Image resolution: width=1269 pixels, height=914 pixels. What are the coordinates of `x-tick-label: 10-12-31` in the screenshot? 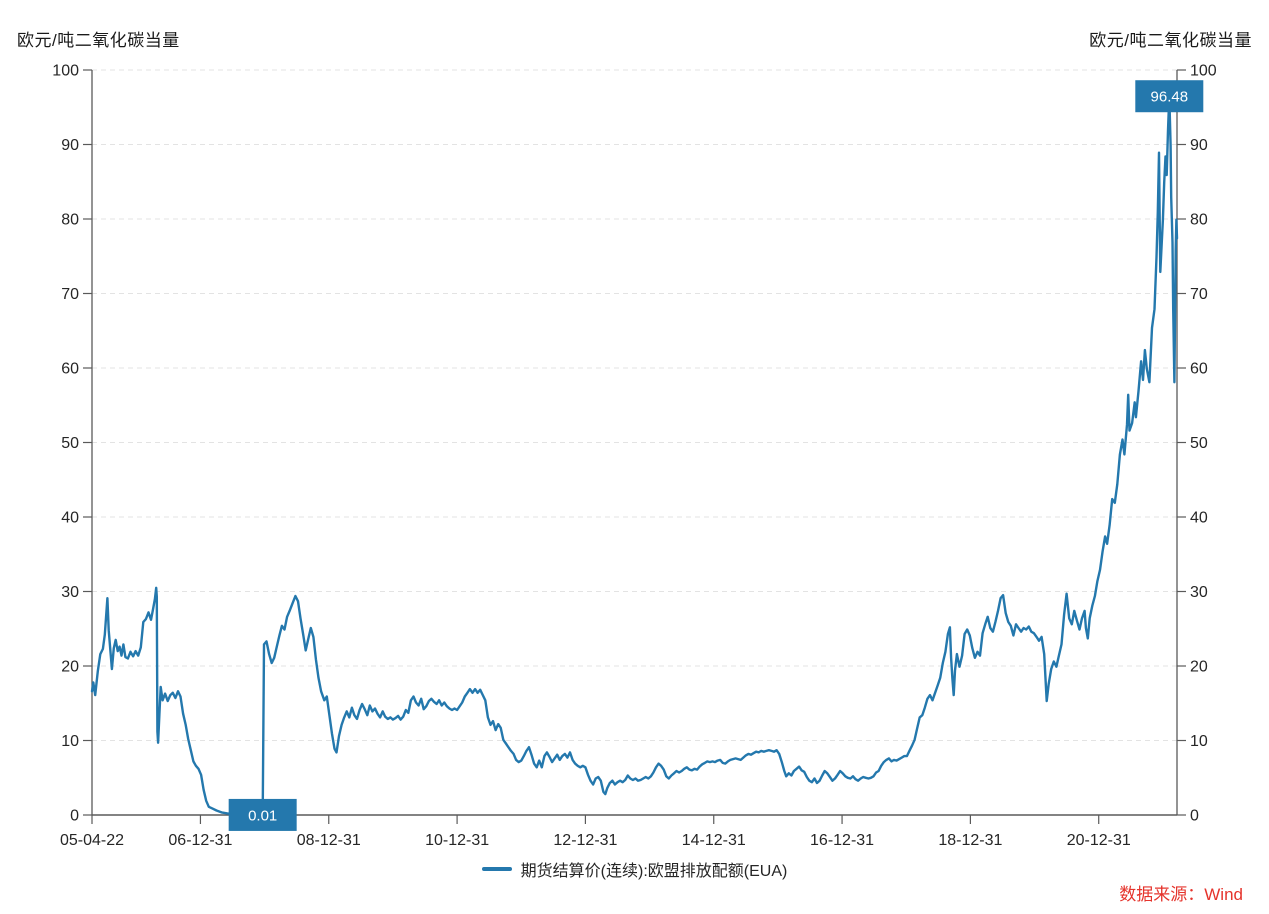 It's located at (457, 840).